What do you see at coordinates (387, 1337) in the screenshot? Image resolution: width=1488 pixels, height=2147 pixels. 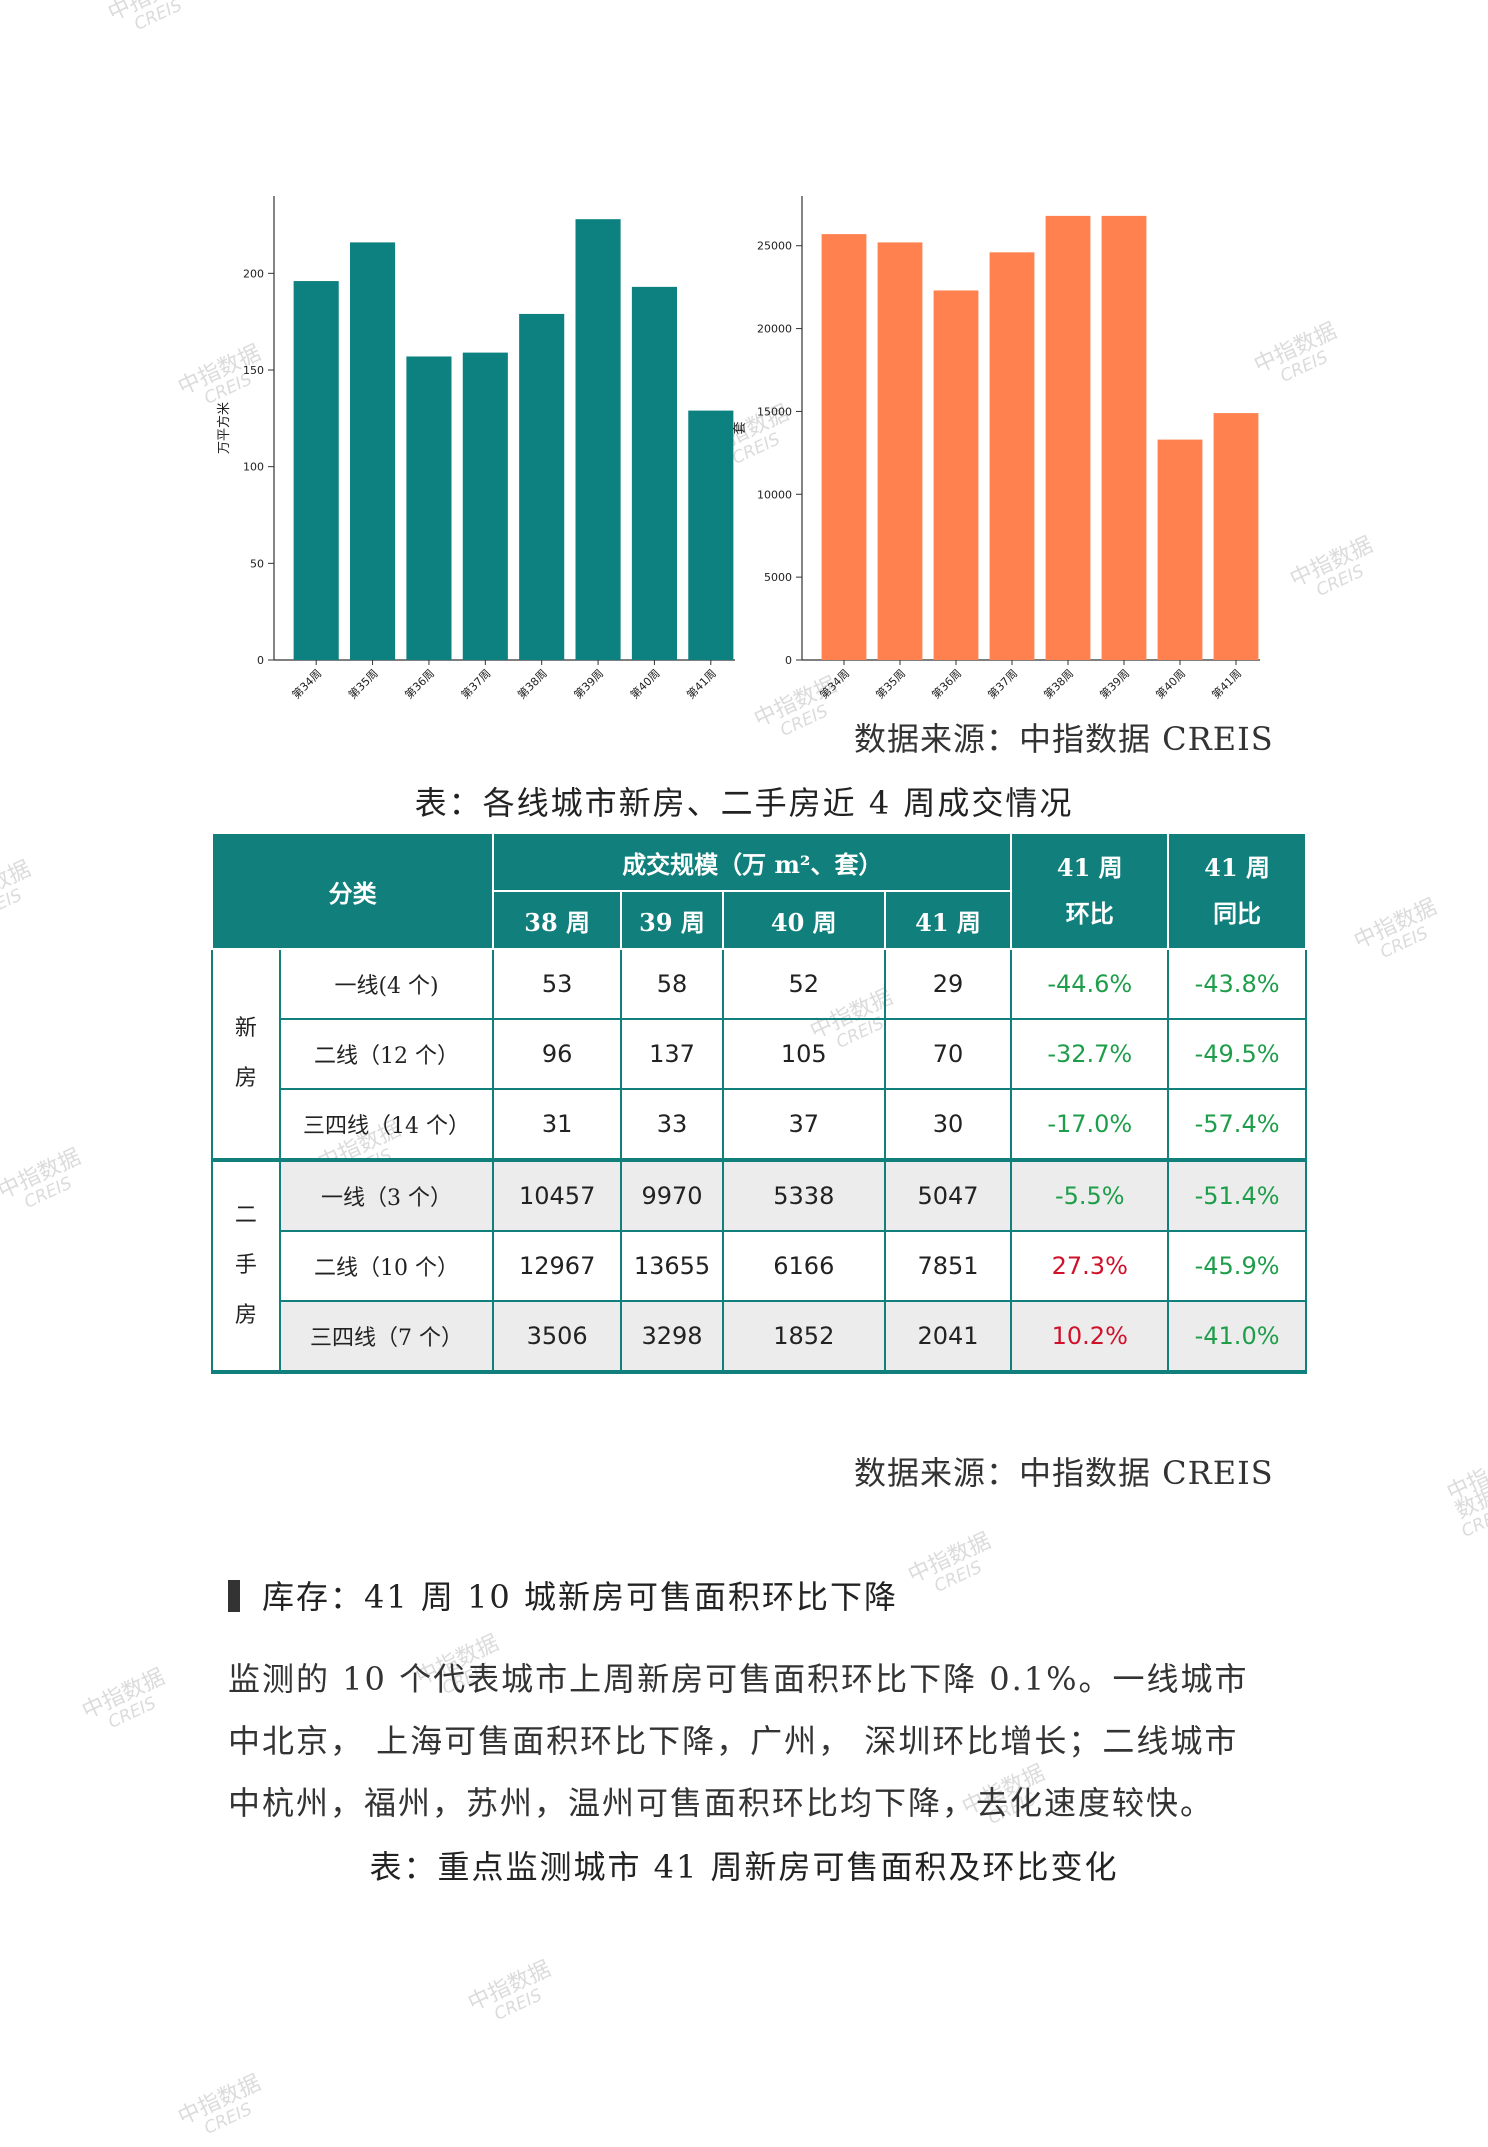 I see `row-label: 三四线（7 个）` at bounding box center [387, 1337].